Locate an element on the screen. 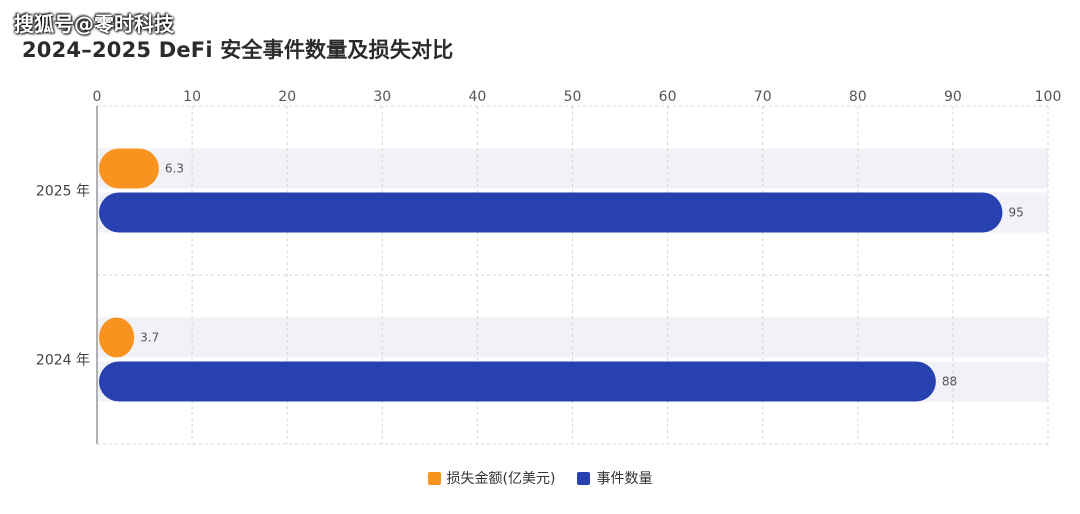 The image size is (1080, 514). x-tick-label: 60 is located at coordinates (668, 97).